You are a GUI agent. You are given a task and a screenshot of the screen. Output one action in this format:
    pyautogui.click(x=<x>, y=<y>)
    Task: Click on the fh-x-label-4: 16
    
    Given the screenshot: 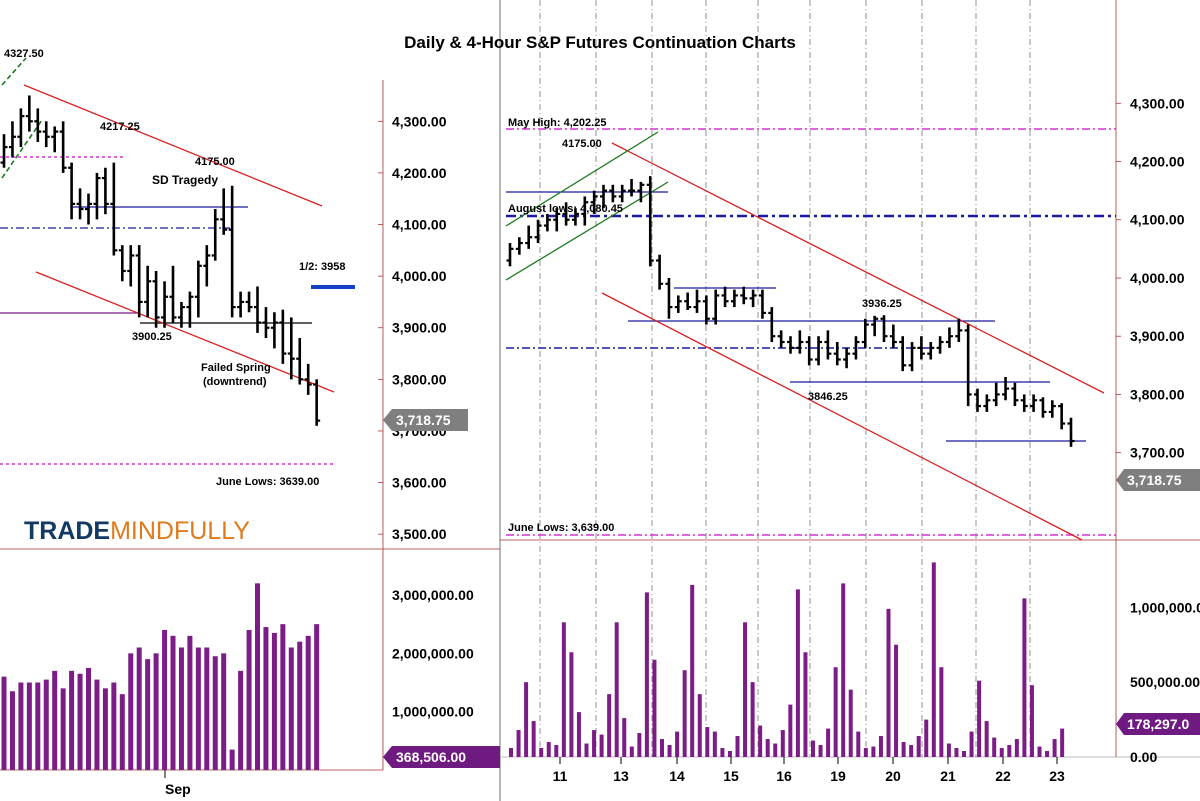 What is the action you would take?
    pyautogui.click(x=784, y=776)
    